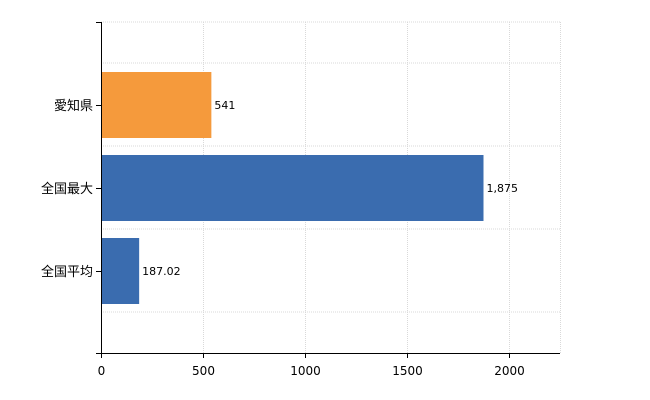 The image size is (650, 400). Describe the element at coordinates (224, 105) in the screenshot. I see `data-label-1: 541` at that location.